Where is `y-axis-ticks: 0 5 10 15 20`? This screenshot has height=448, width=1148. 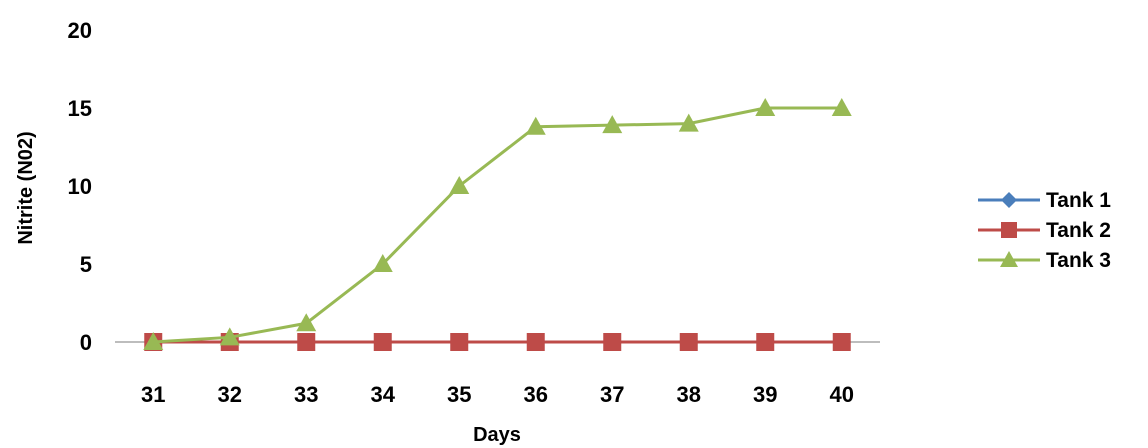
y-axis-ticks: 0 5 10 15 20 is located at coordinates (80, 186).